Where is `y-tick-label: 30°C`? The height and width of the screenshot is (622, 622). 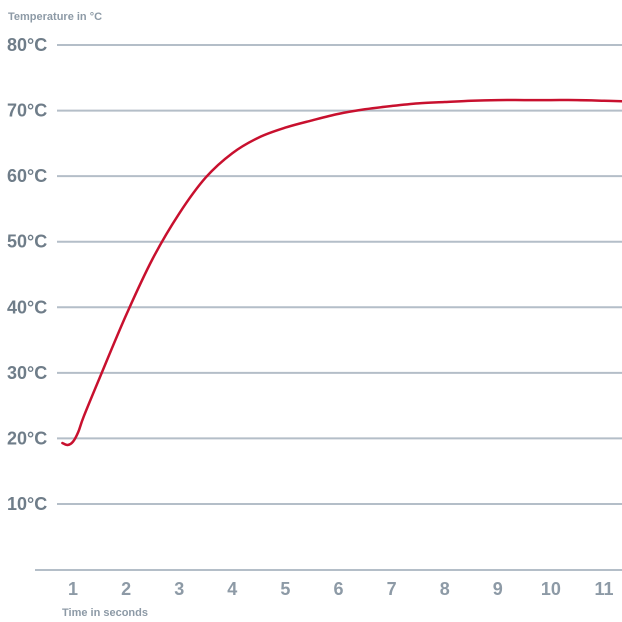 y-tick-label: 30°C is located at coordinates (27, 373).